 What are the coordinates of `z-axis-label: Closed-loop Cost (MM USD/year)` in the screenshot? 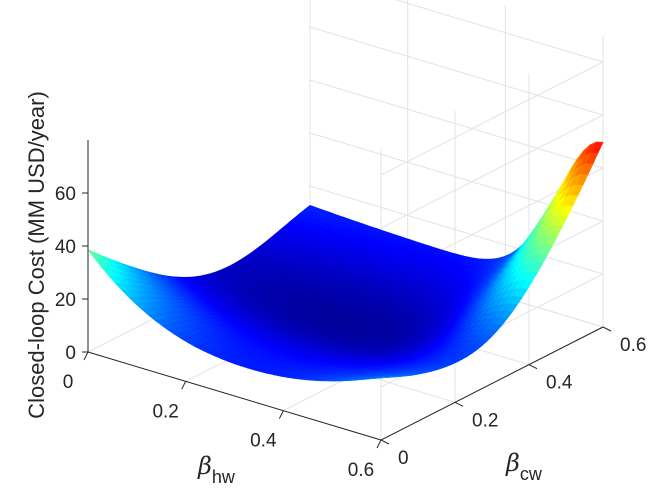 It's located at (36, 255).